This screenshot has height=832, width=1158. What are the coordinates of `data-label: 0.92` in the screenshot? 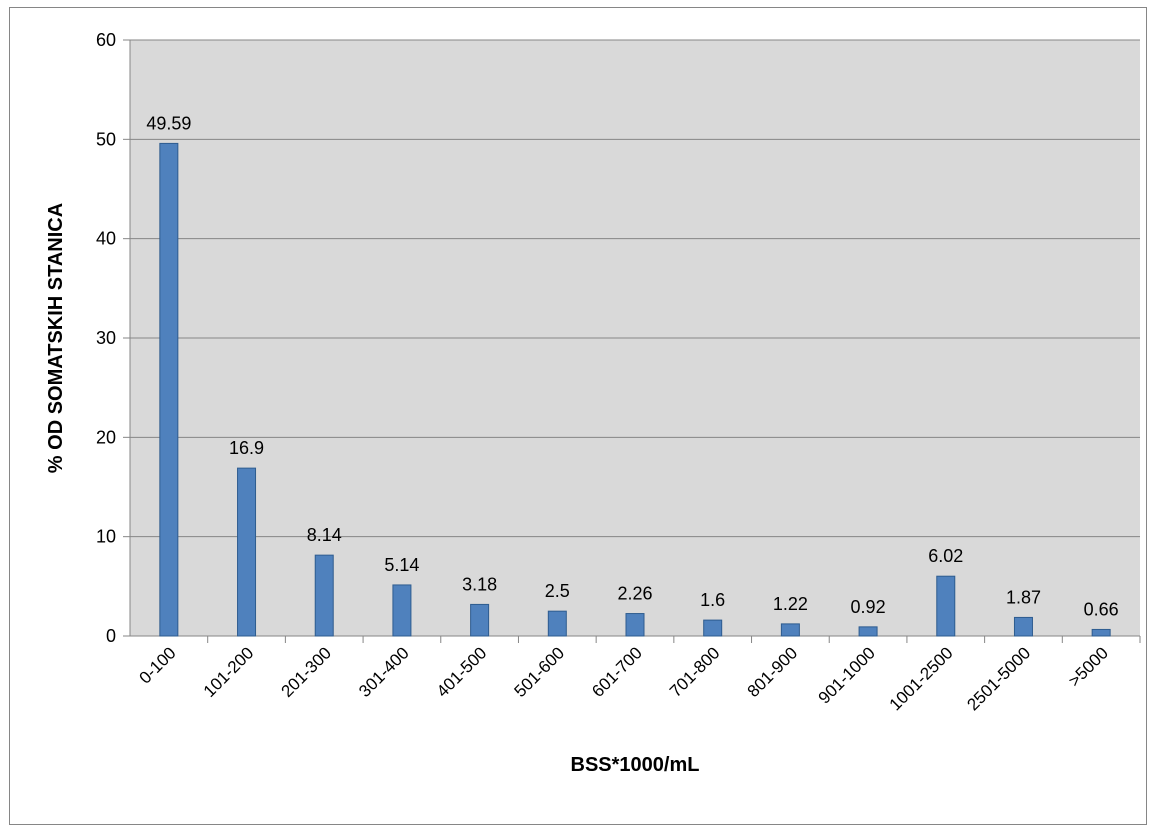 It's located at (868, 607).